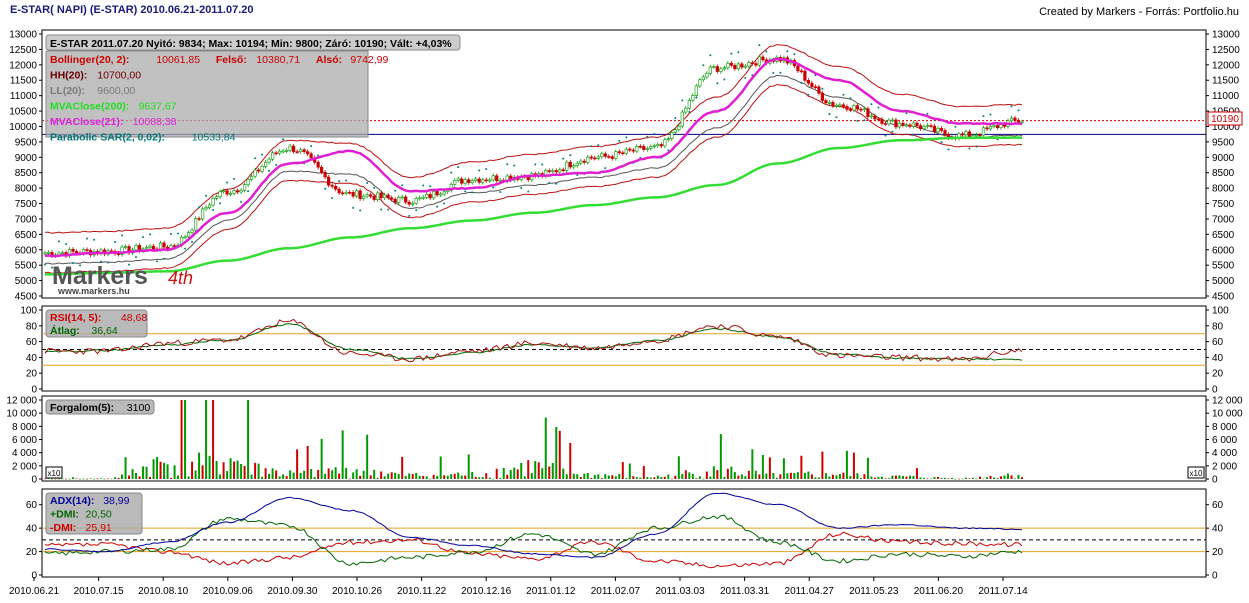 The height and width of the screenshot is (603, 1249). Describe the element at coordinates (1226, 96) in the screenshot. I see `price-ytick-label-right: 11000` at that location.